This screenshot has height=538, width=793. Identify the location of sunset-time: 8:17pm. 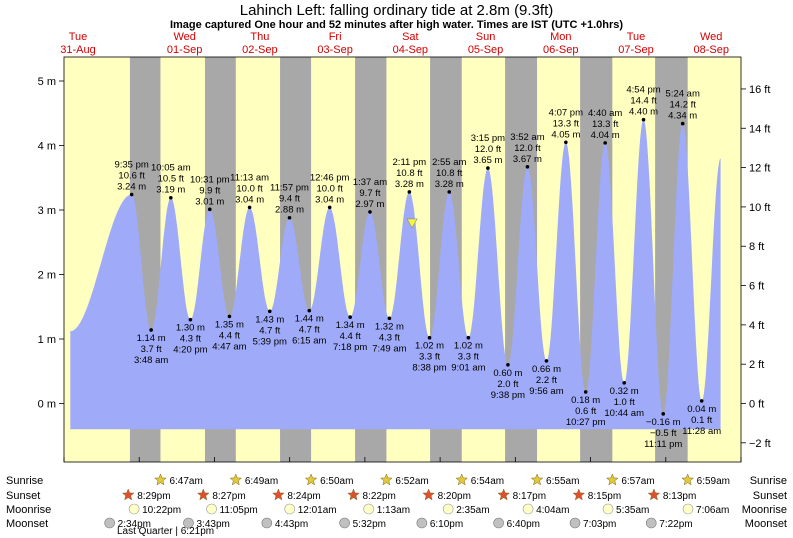
(529, 496).